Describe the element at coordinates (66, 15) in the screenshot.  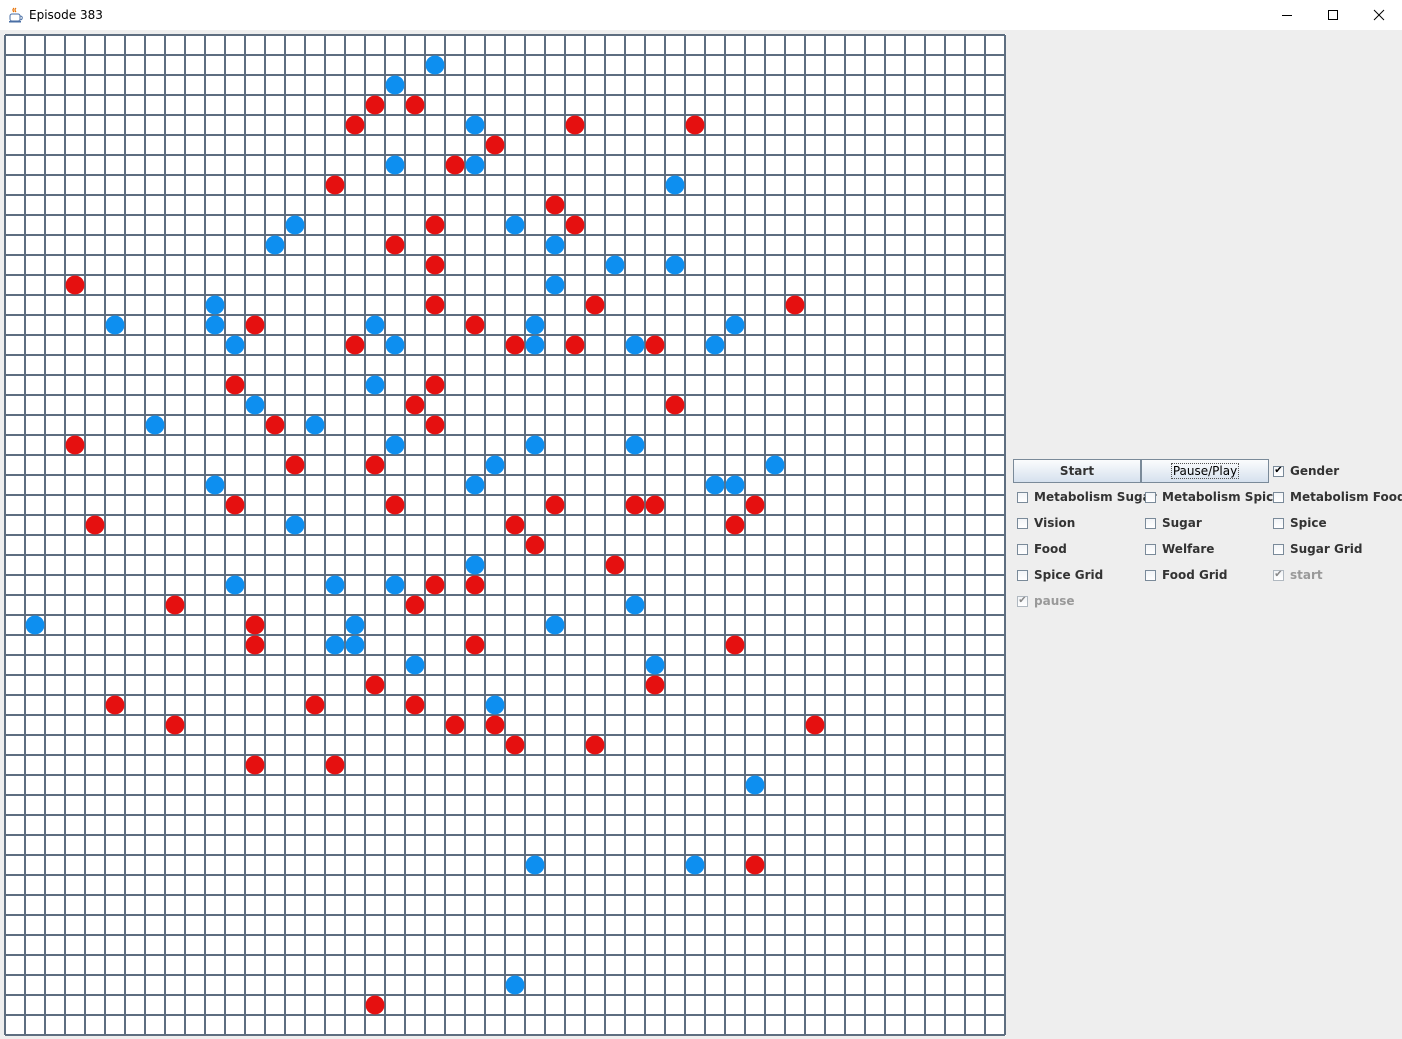
I see `window-title: Episode 383` at that location.